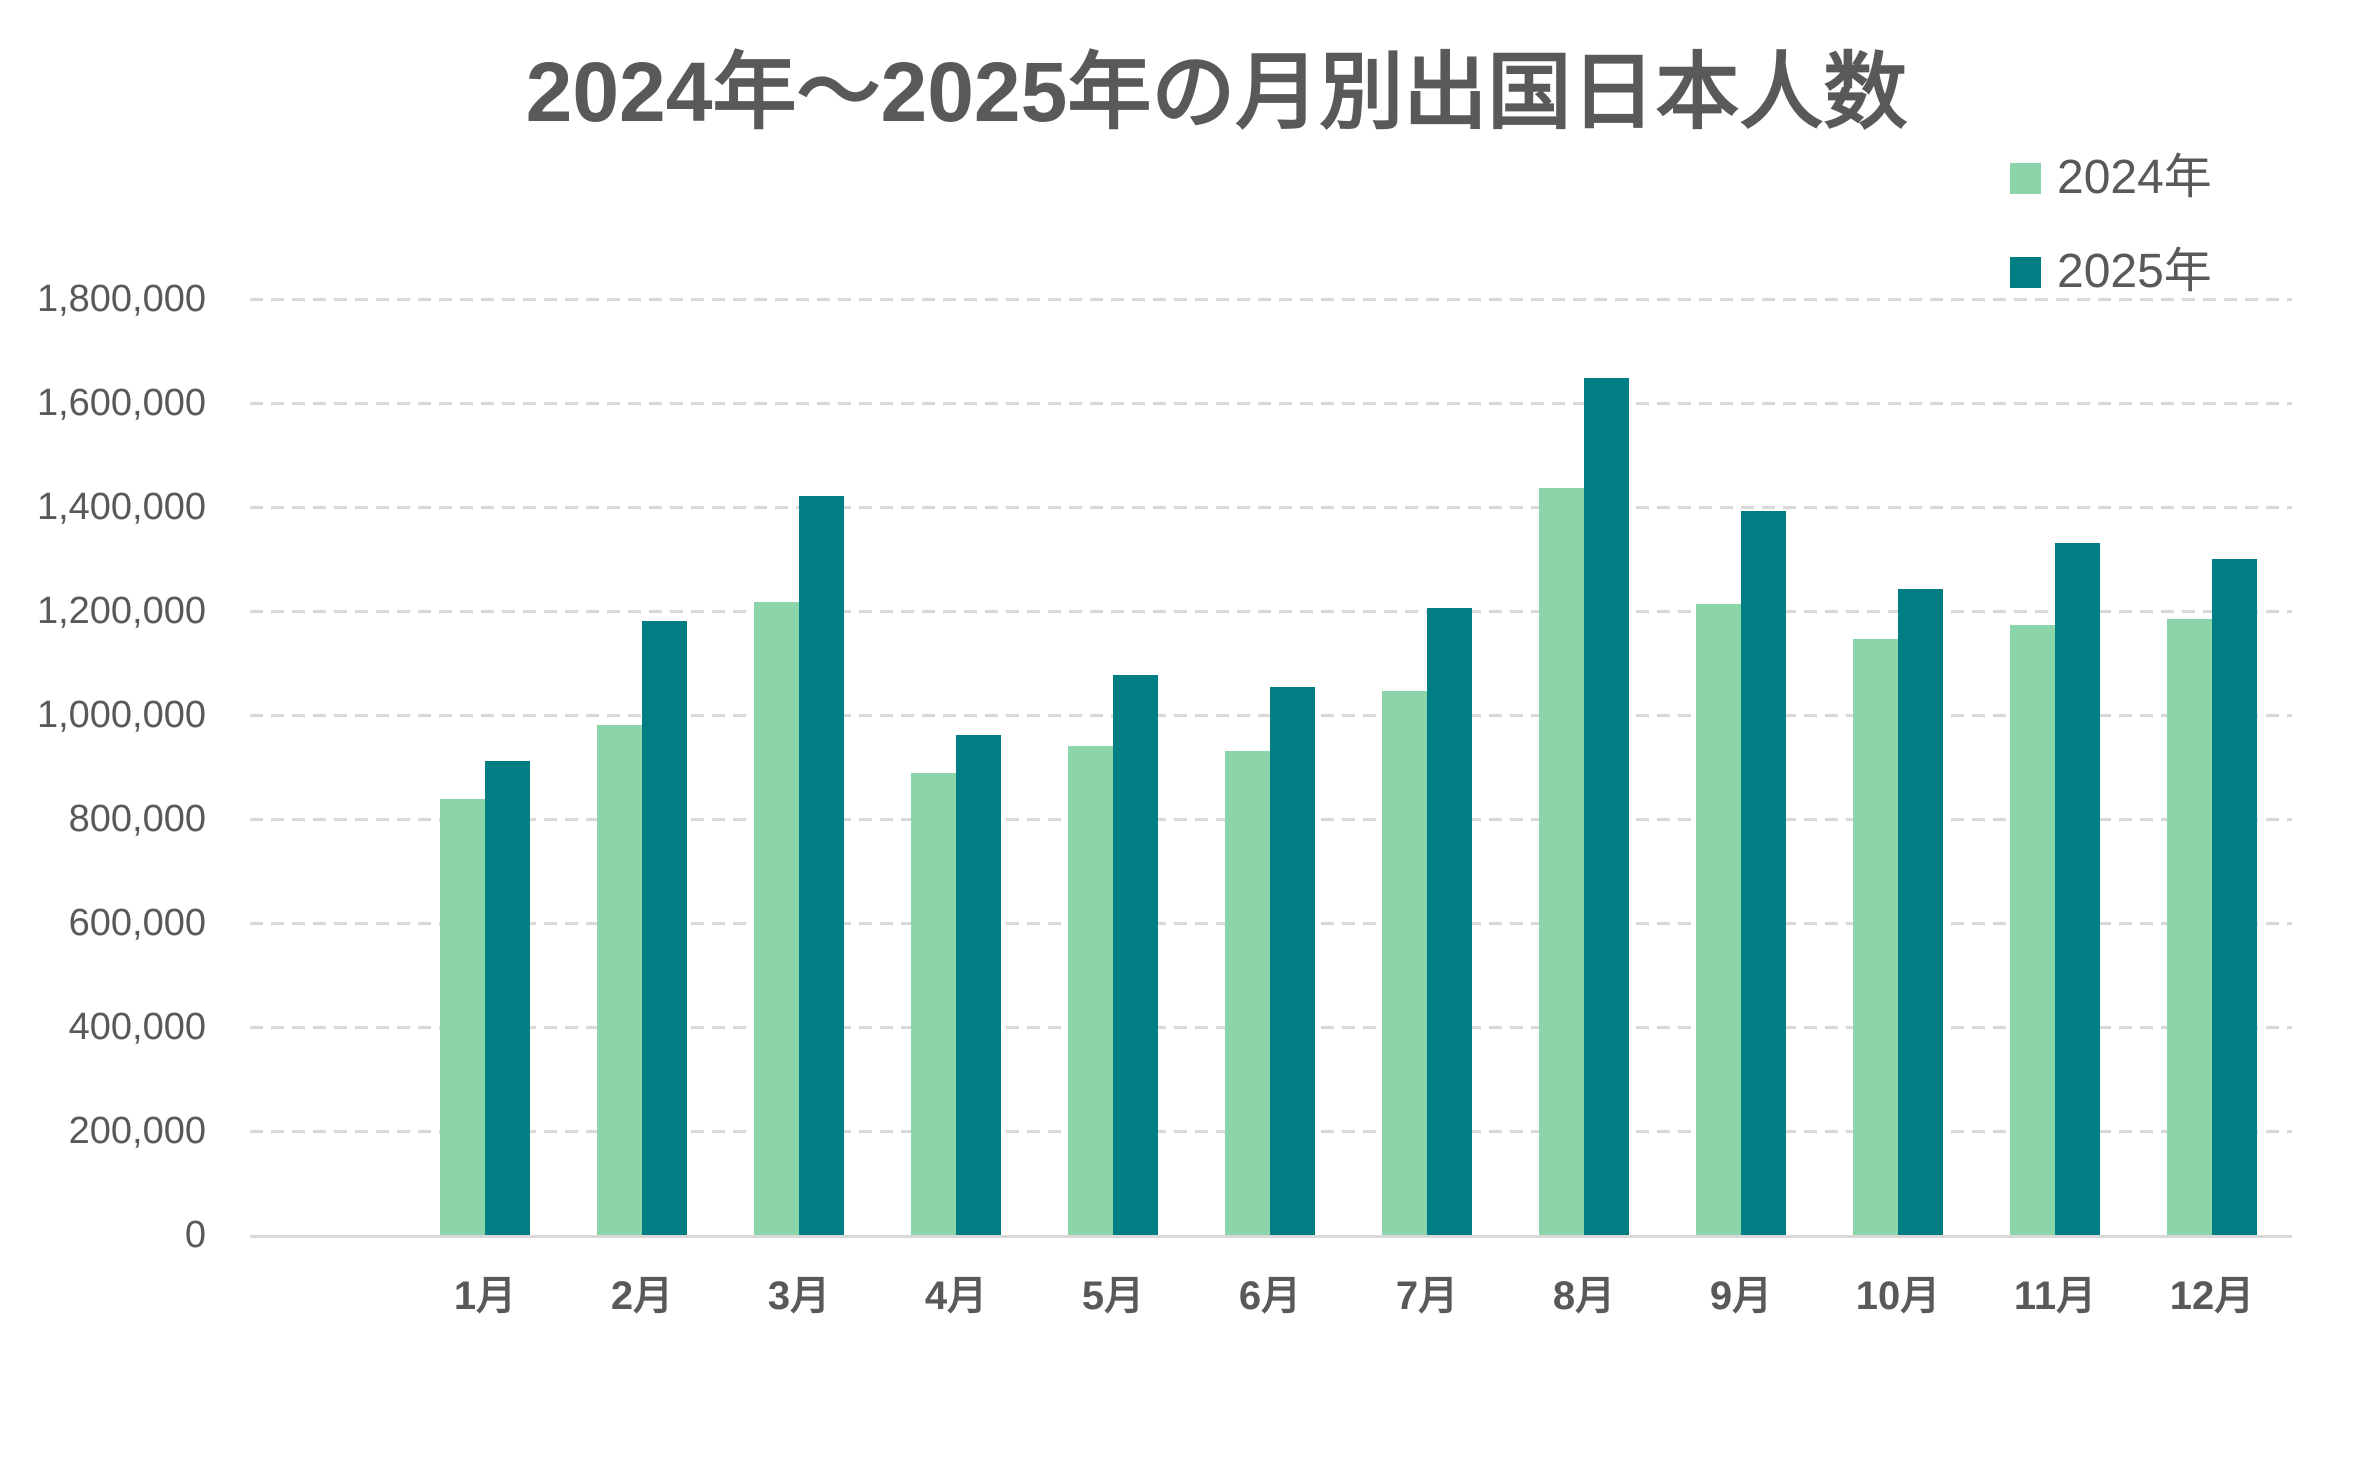 The width and height of the screenshot is (2357, 1480). Describe the element at coordinates (956, 1296) in the screenshot. I see `x-axis-label-4月: 4月` at that location.